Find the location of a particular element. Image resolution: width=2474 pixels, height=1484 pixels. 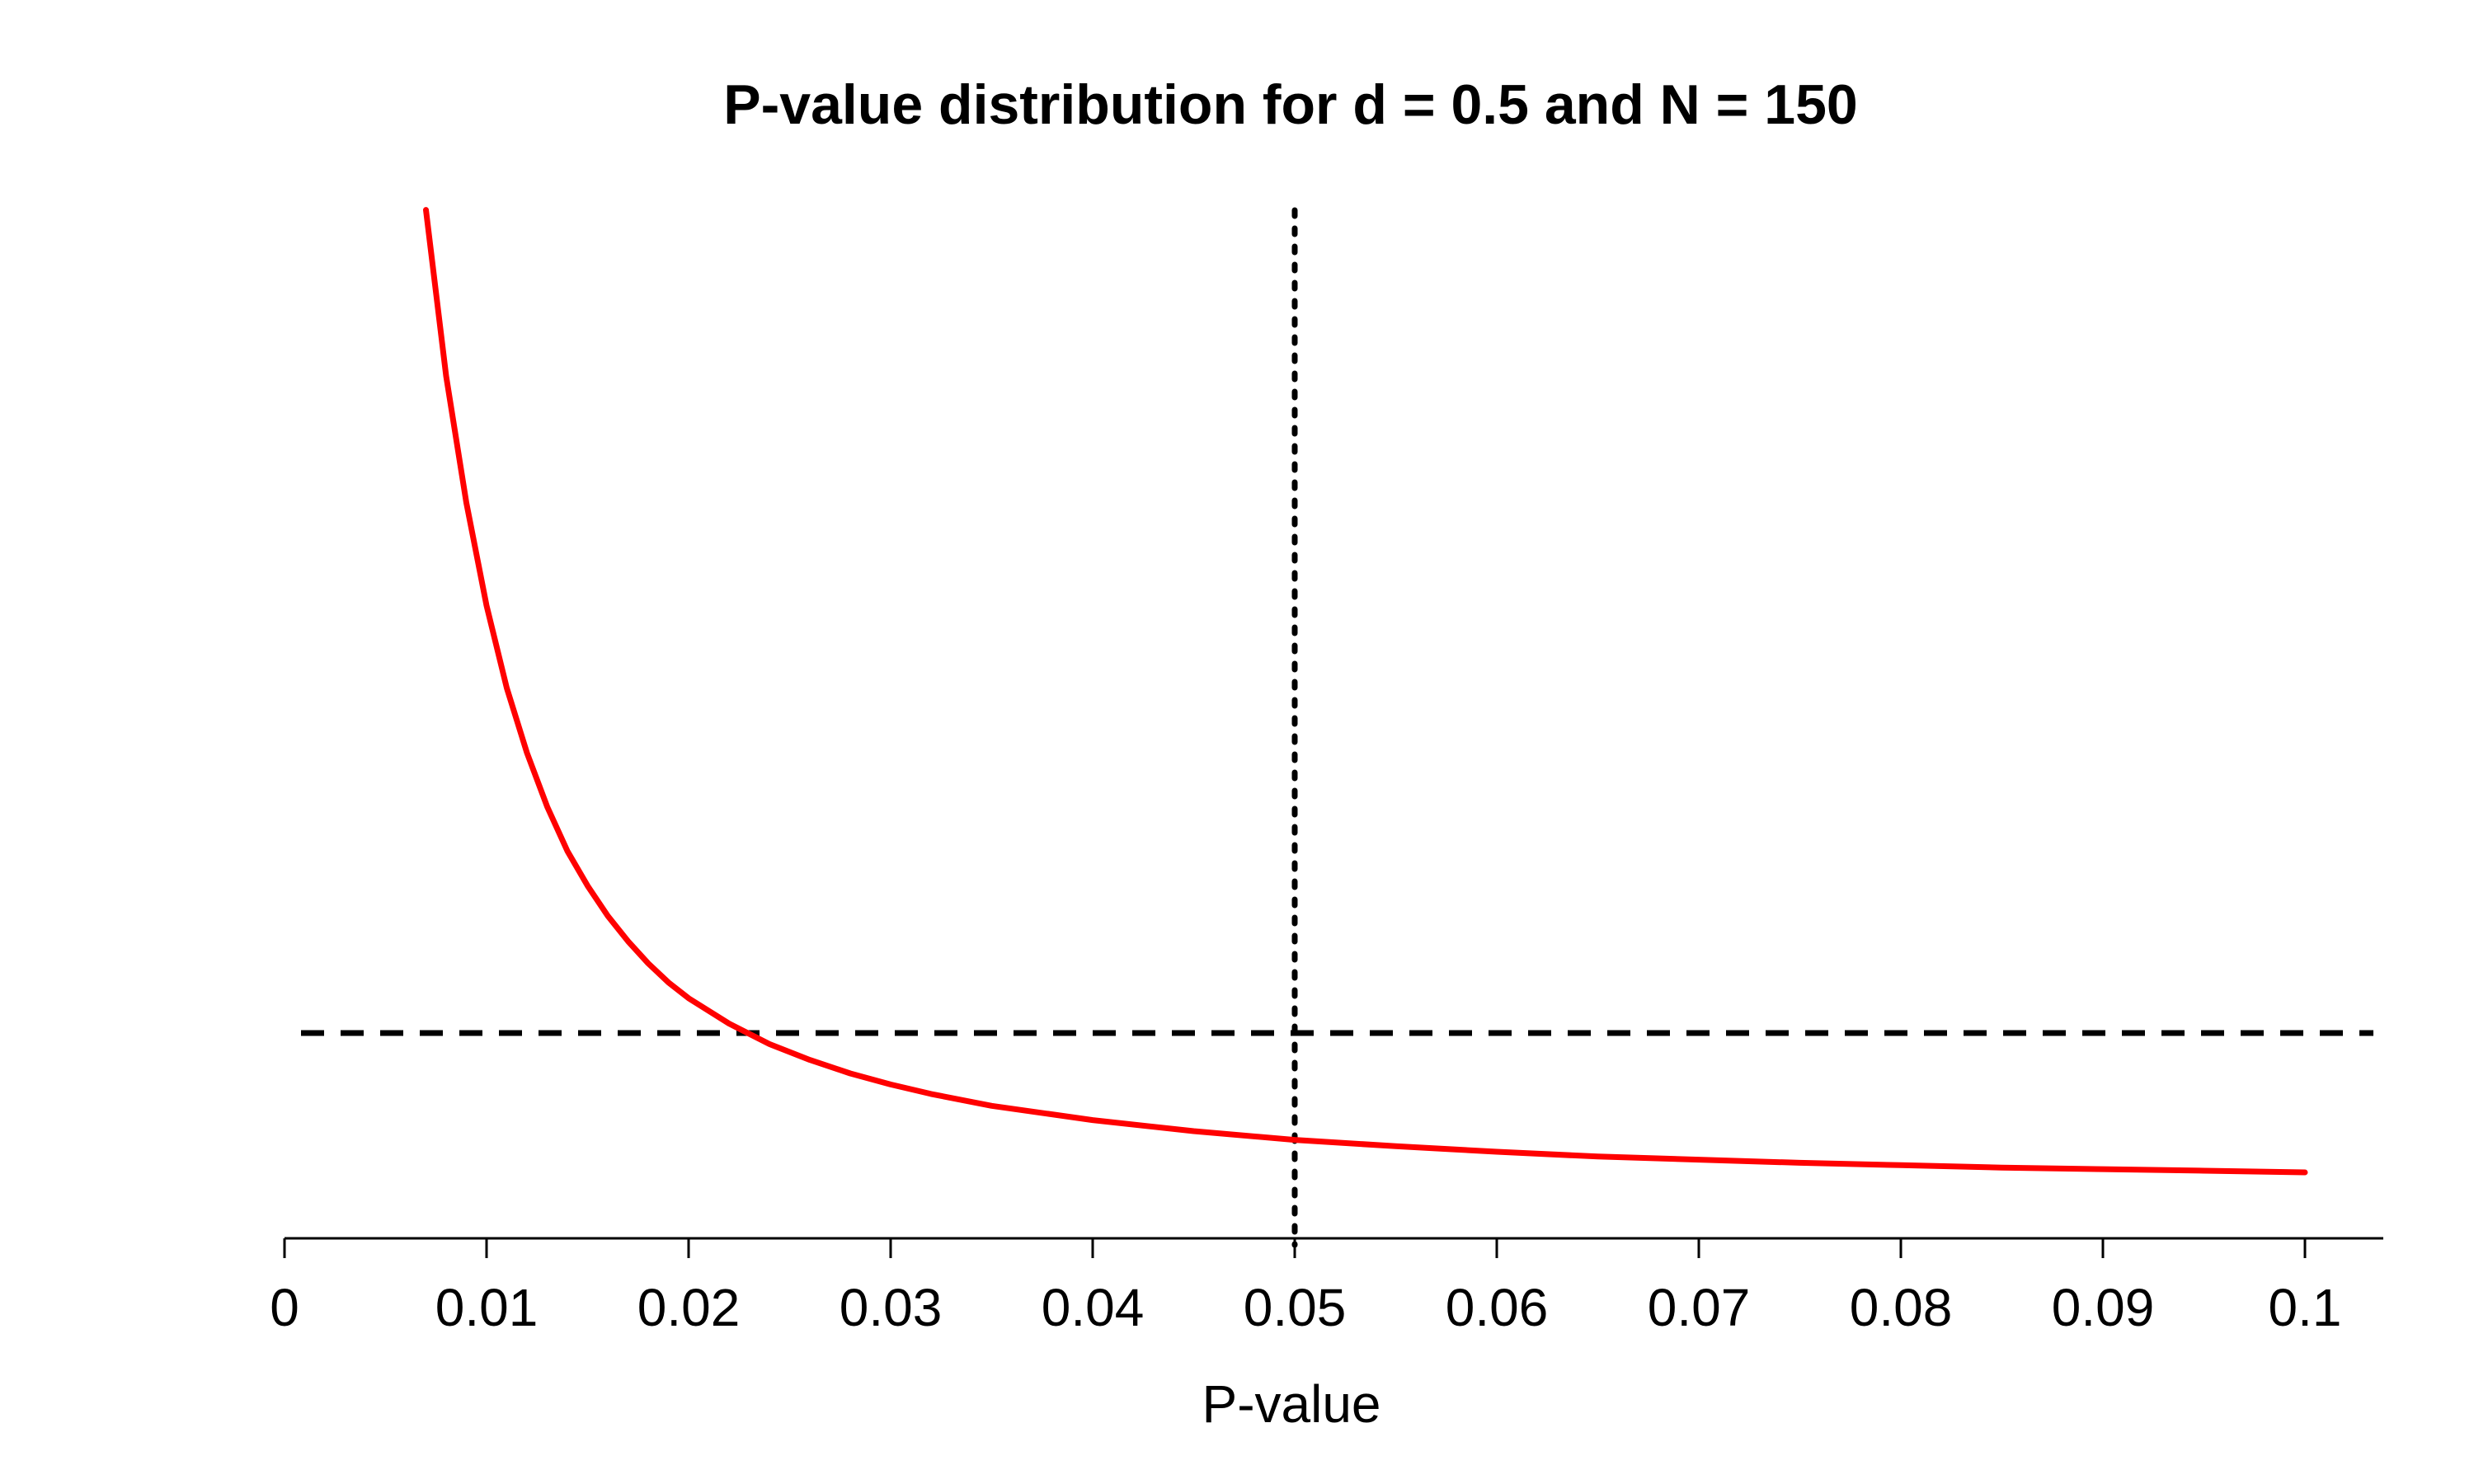

x-tick-label: 0.07 is located at coordinates (1699, 1307).